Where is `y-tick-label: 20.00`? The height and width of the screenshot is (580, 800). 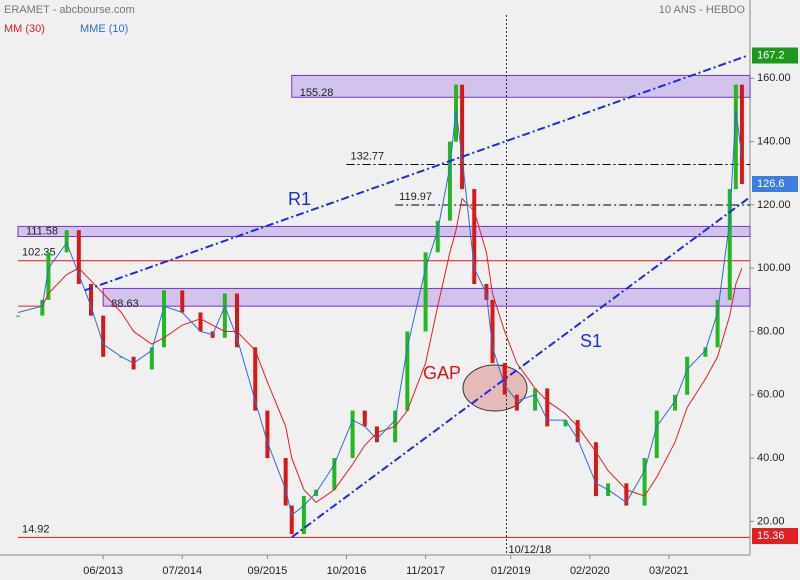 y-tick-label: 20.00 is located at coordinates (771, 521).